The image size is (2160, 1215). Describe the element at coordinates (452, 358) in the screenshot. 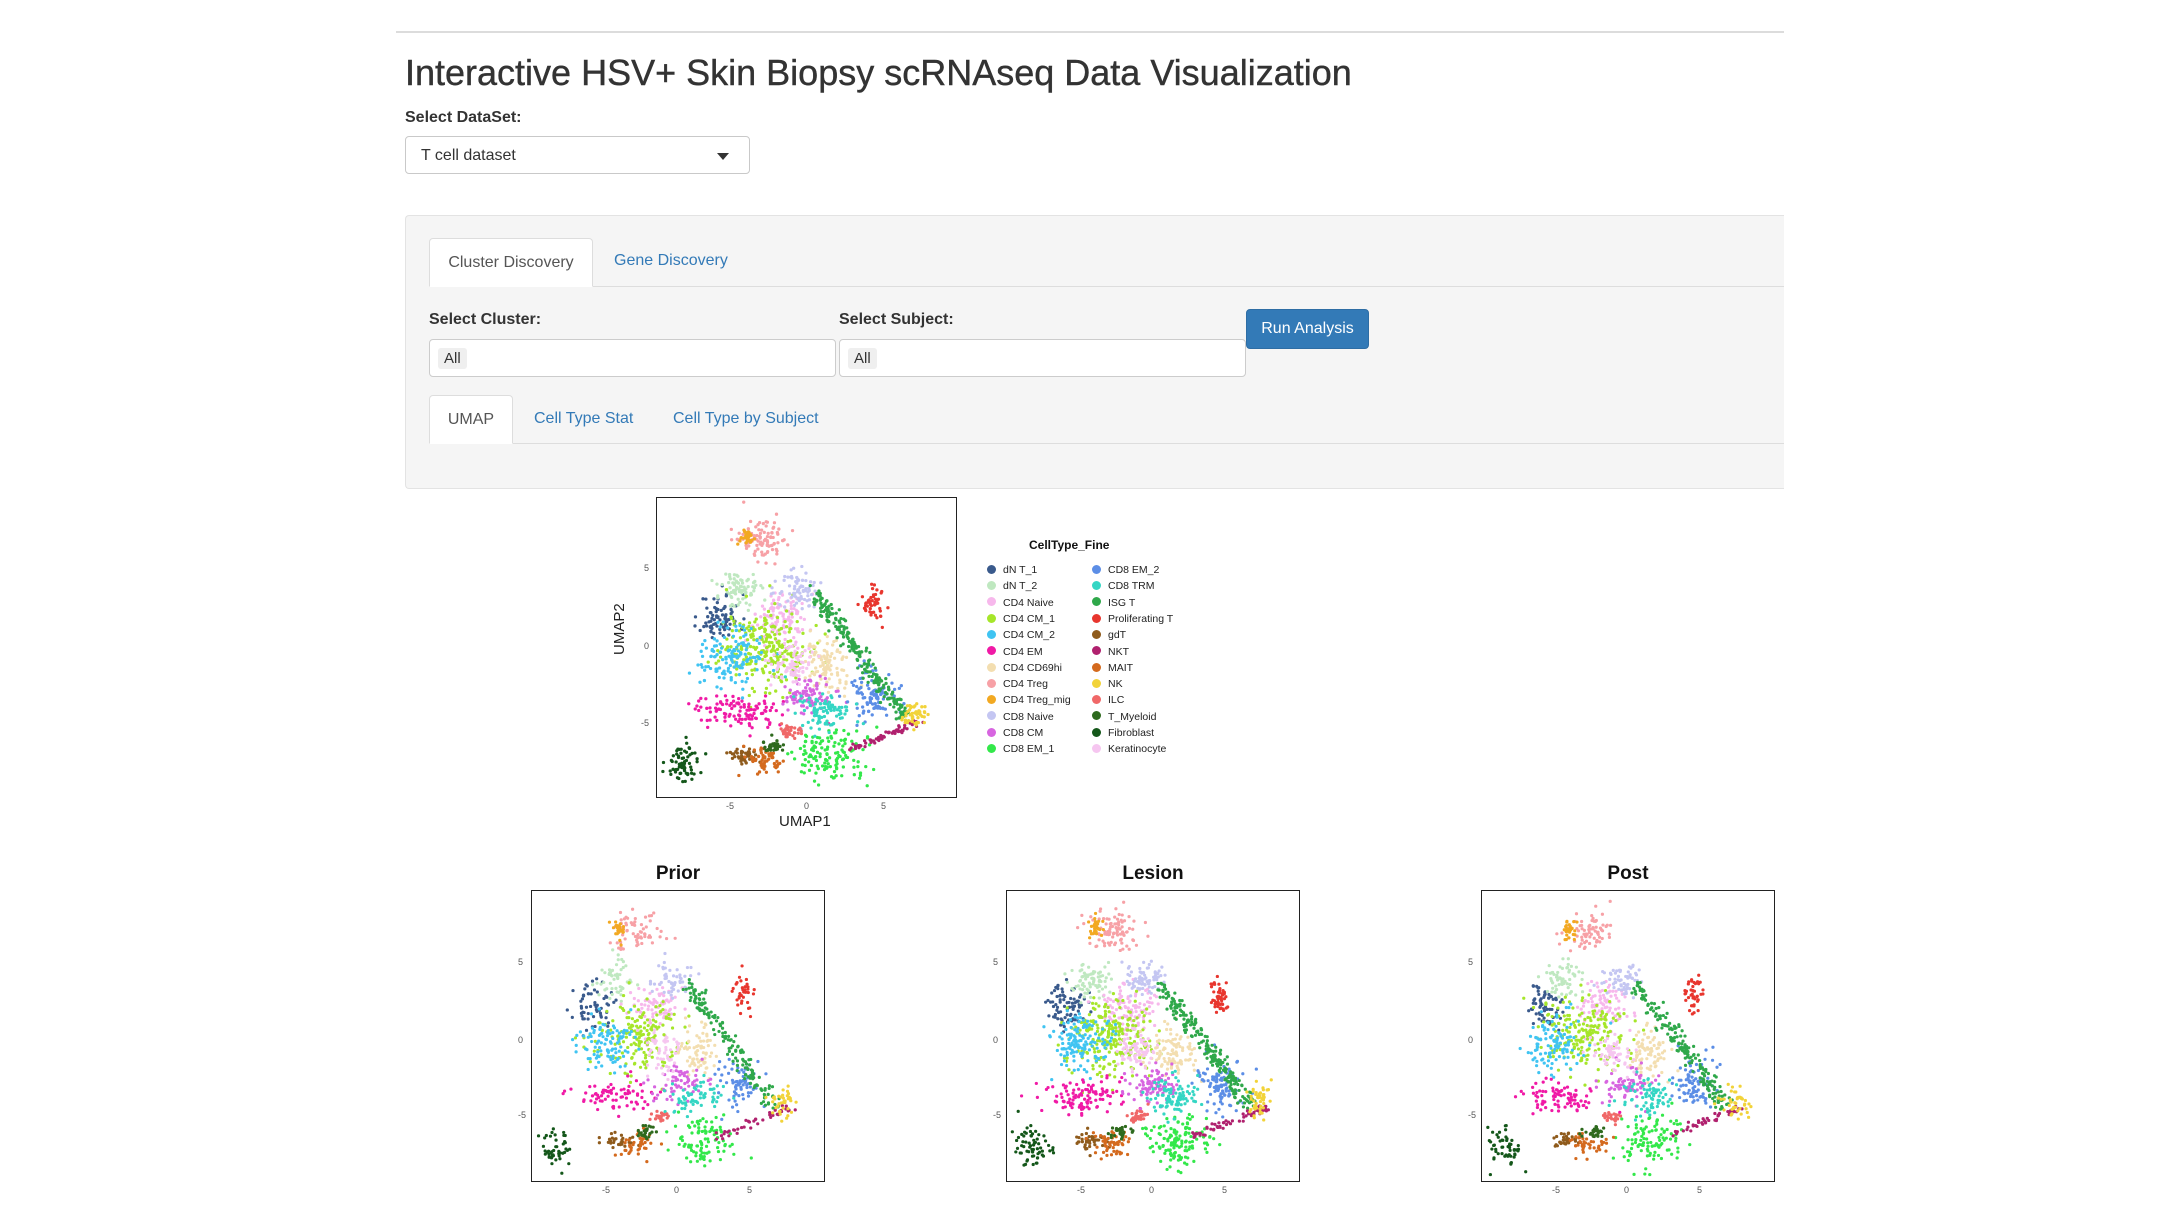

I see `cluster-chip: All` at that location.